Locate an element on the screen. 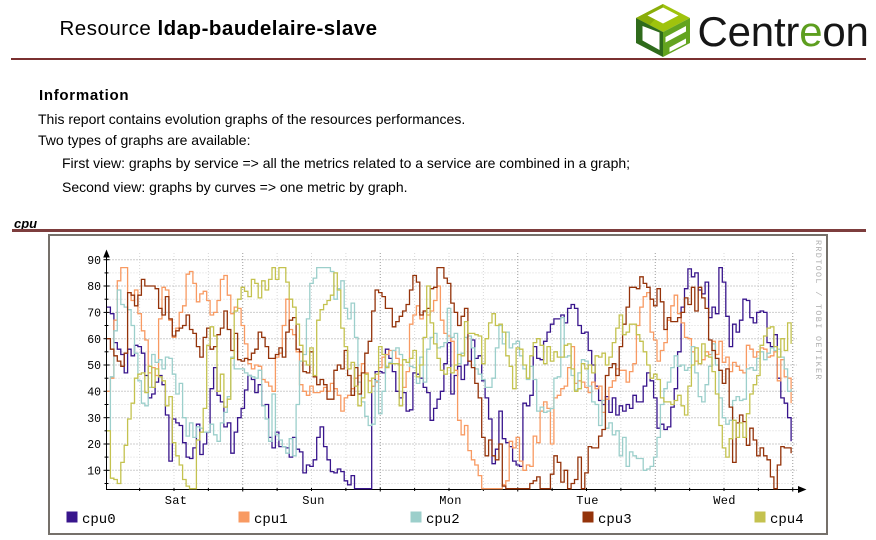 Image resolution: width=876 pixels, height=540 pixels. svg-text: Tue is located at coordinates (587, 501).